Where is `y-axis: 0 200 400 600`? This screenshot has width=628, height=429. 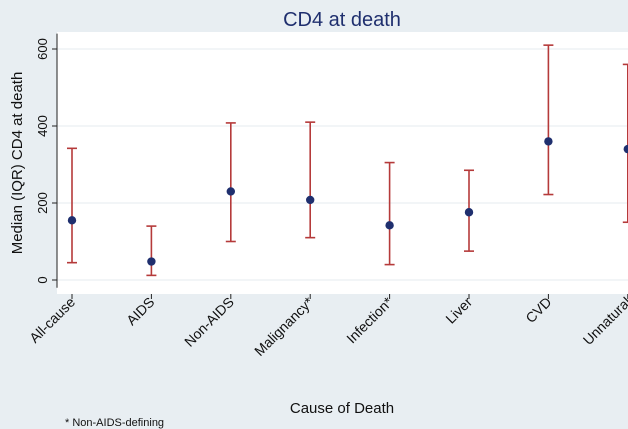 y-axis: 0 200 400 600 is located at coordinates (46, 160).